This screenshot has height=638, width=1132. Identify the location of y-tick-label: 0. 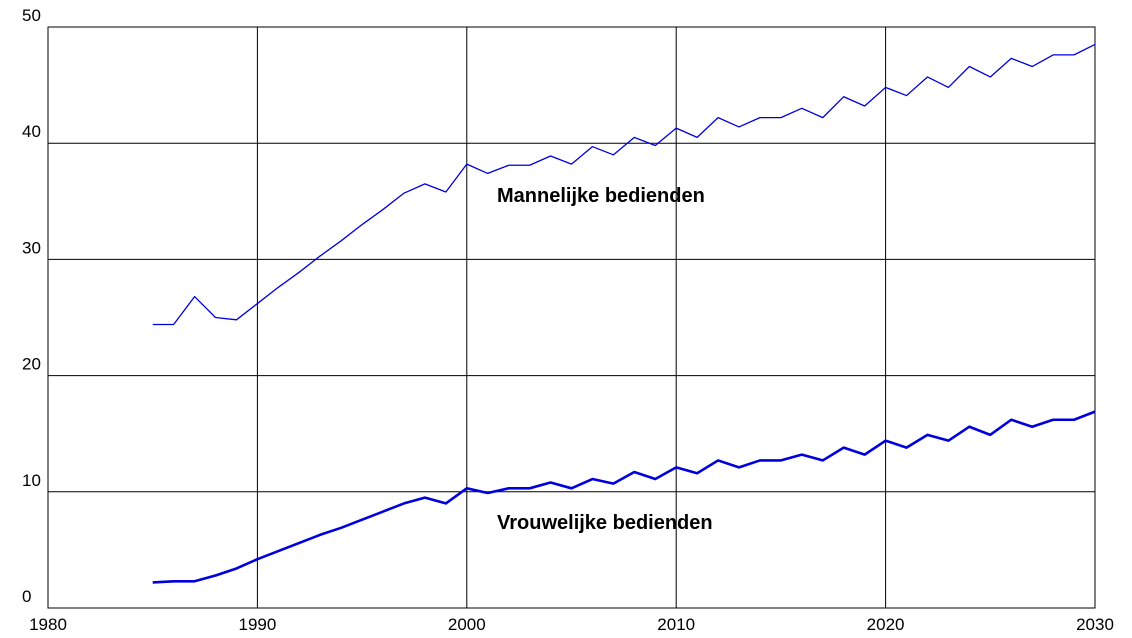
(26, 596).